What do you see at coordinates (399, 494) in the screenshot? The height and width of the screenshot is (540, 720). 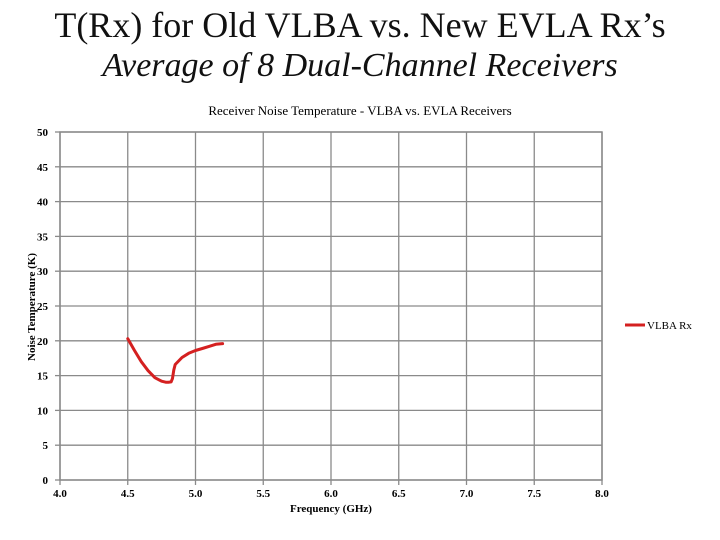 I see `x-tick-label: 6.5` at bounding box center [399, 494].